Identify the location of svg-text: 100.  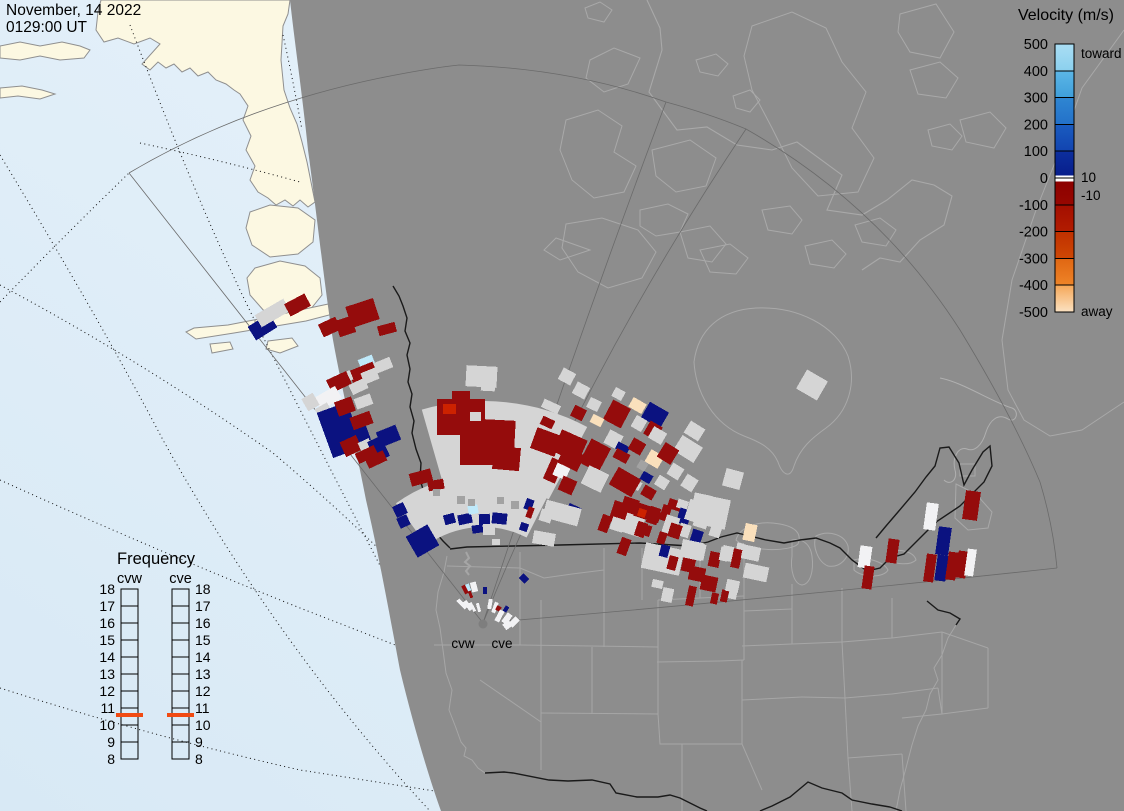
(1036, 152).